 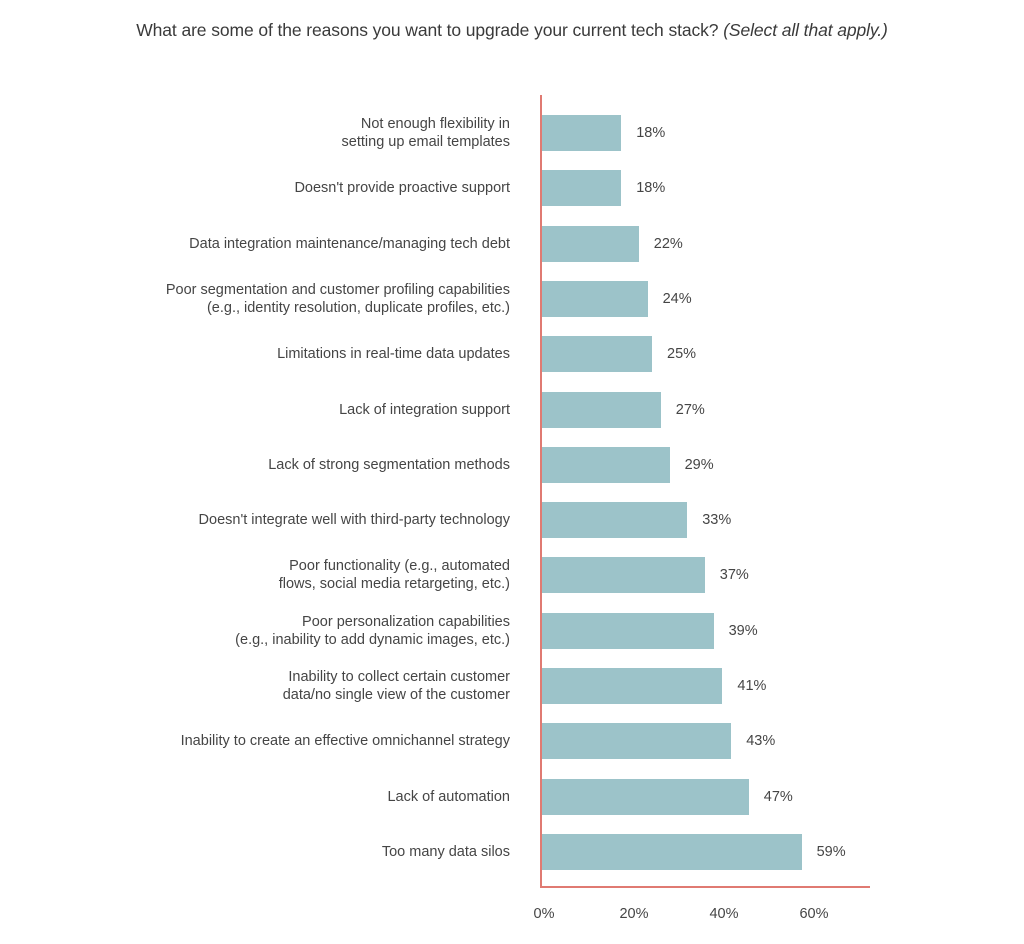 I want to click on x-tick-label: 60%, so click(x=814, y=914).